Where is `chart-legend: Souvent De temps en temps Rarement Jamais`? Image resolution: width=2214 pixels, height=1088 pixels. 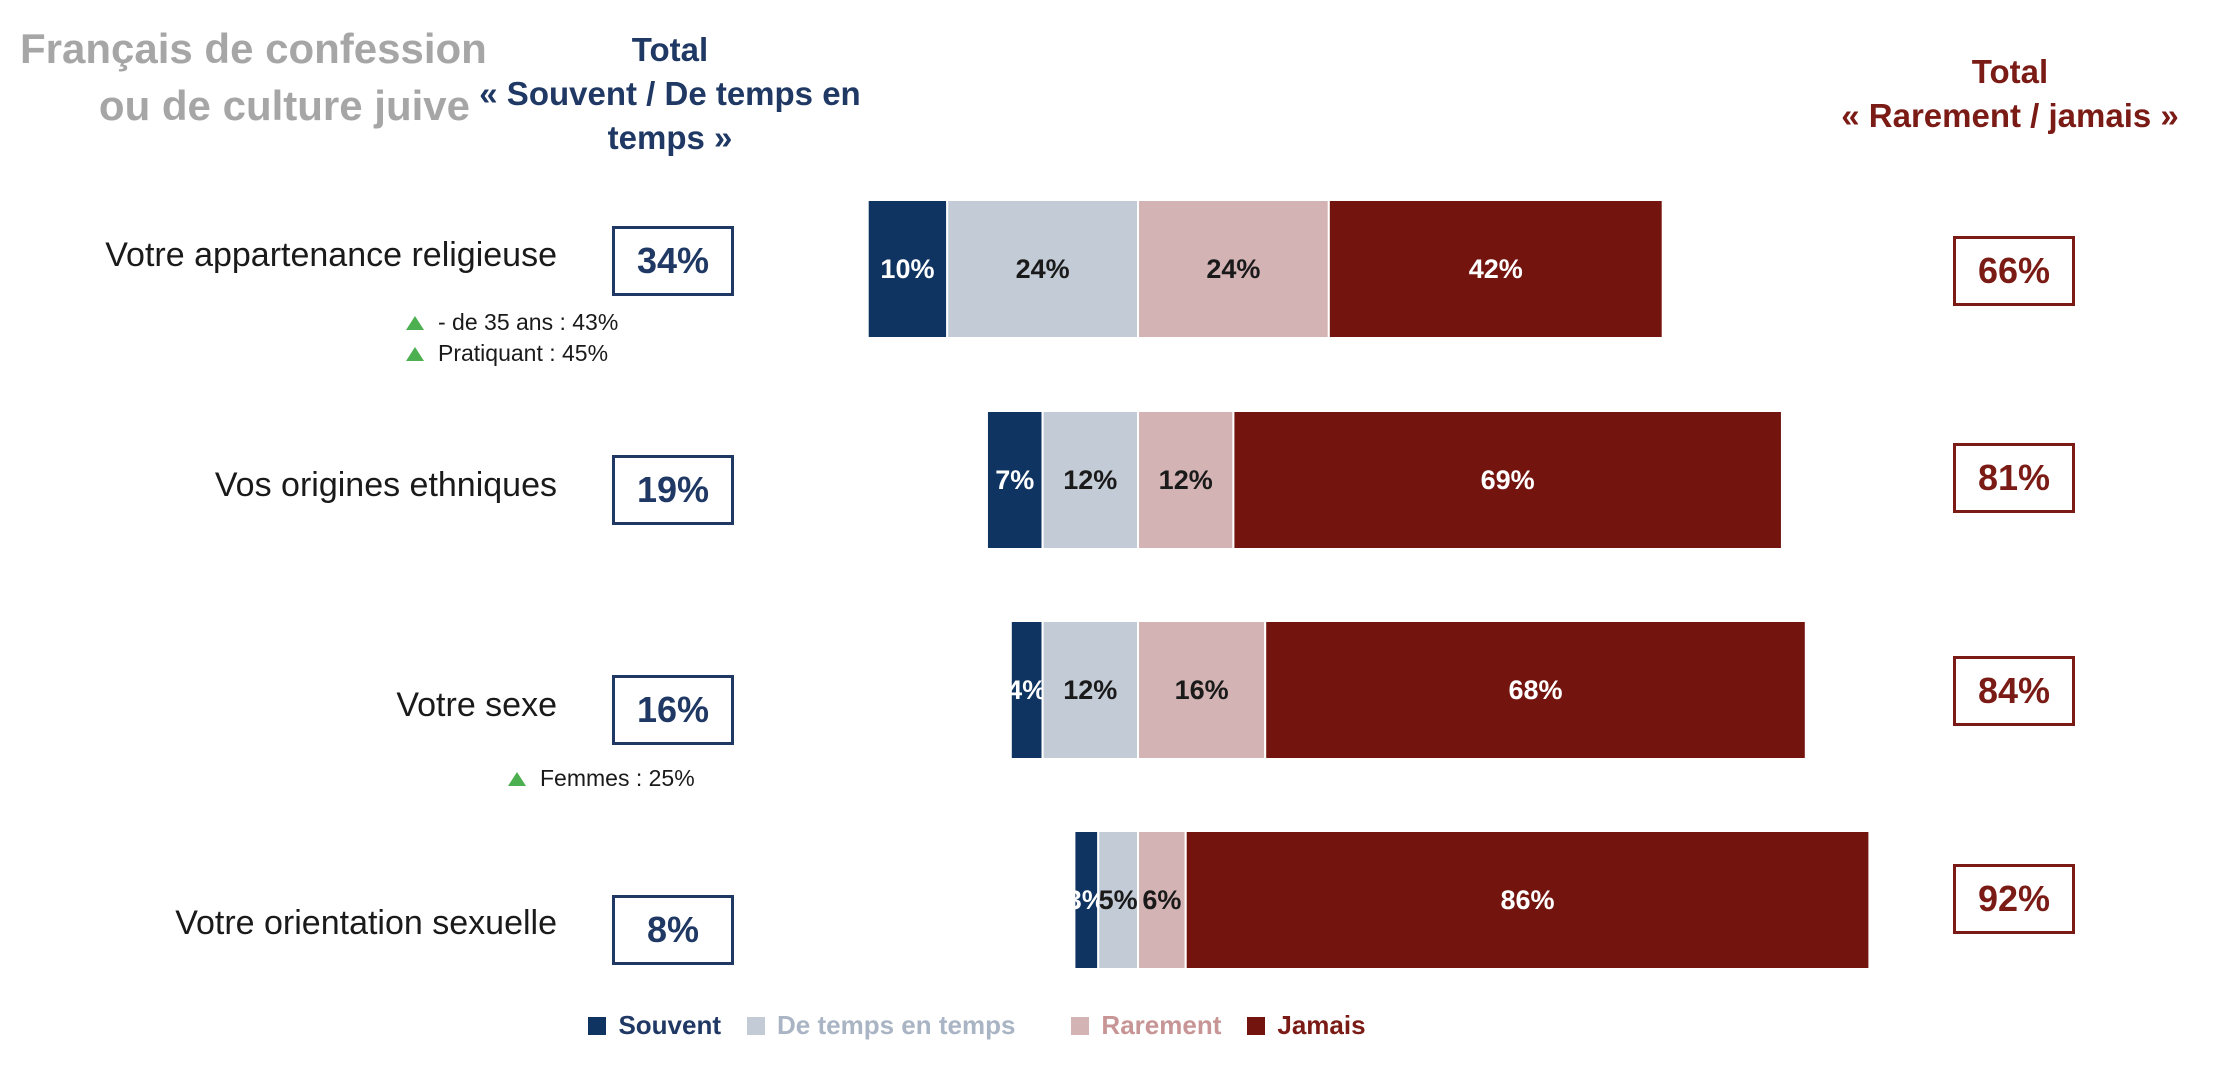 chart-legend: Souvent De temps en temps Rarement Jamais is located at coordinates (1042, 1025).